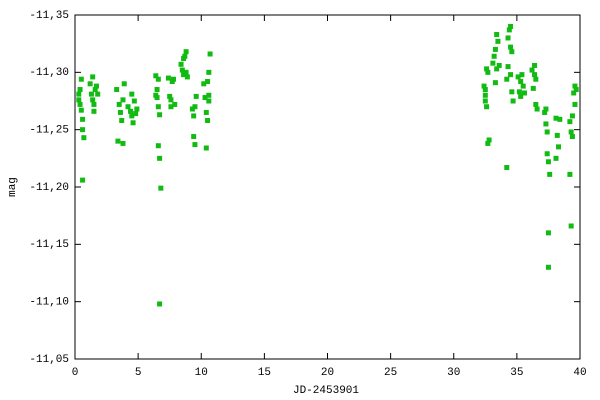 This screenshot has height=400, width=600. Describe the element at coordinates (49, 188) in the screenshot. I see `y-tick-label: -11,20` at that location.